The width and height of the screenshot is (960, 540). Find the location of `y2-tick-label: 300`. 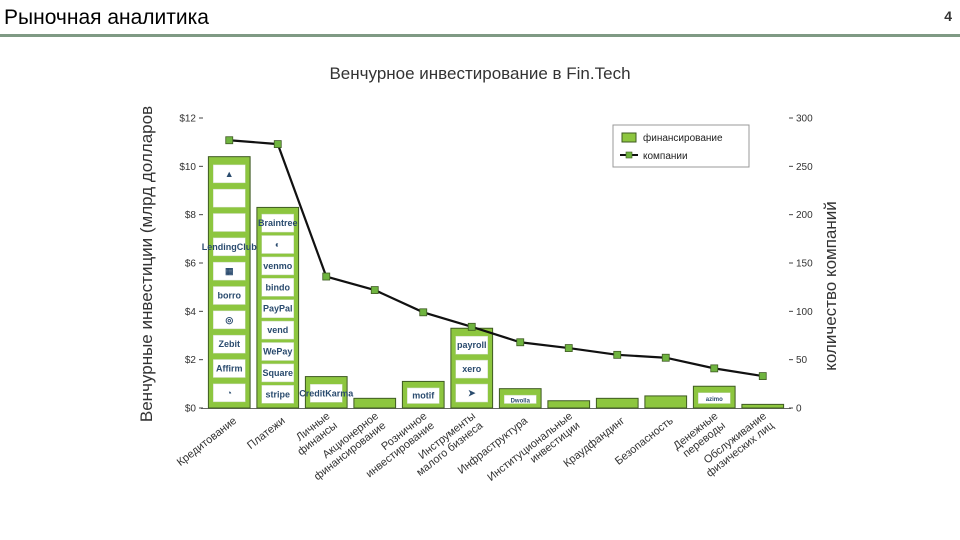

y2-tick-label: 300 is located at coordinates (804, 119).